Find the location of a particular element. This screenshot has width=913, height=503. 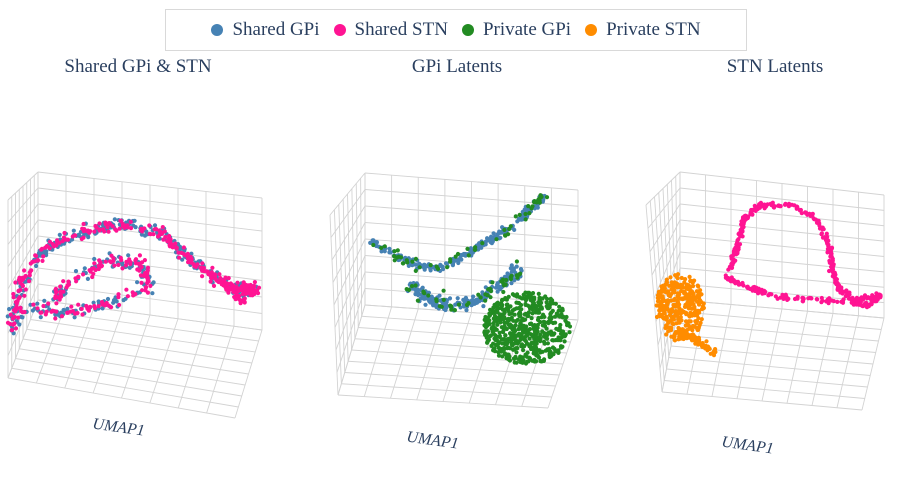

legend-item-private-gpi: Private GPi is located at coordinates (516, 30).